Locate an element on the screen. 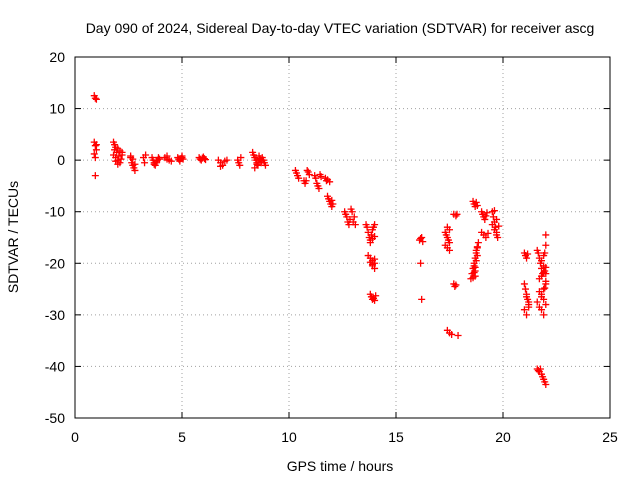 The width and height of the screenshot is (640, 480). y-axis-label: SDTVAR / TECUs is located at coordinates (13, 237).